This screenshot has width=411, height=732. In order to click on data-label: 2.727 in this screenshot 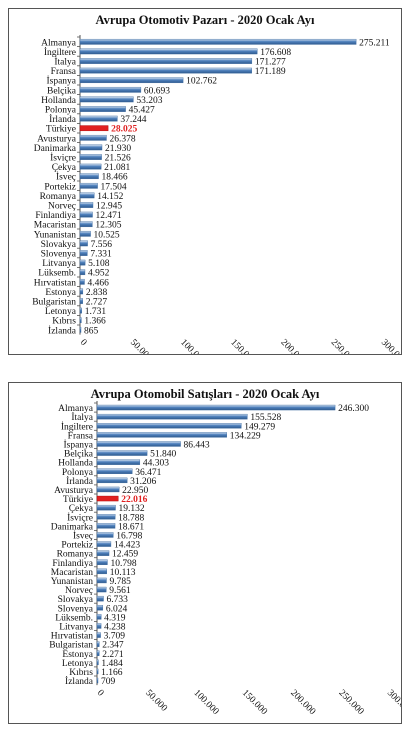, I will do `click(97, 303)`.